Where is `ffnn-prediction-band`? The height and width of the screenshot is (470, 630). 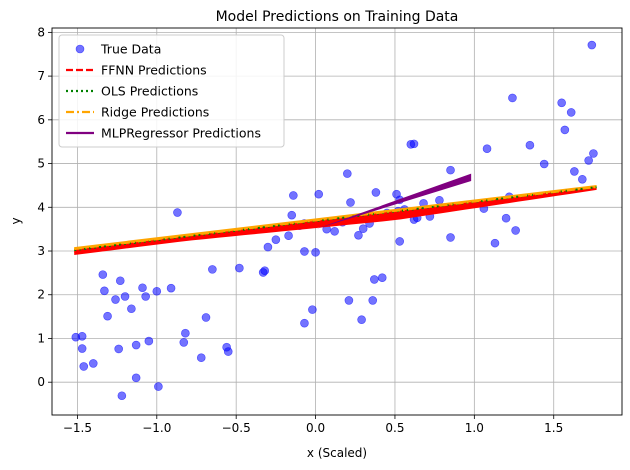 ffnn-prediction-band is located at coordinates (335, 221).